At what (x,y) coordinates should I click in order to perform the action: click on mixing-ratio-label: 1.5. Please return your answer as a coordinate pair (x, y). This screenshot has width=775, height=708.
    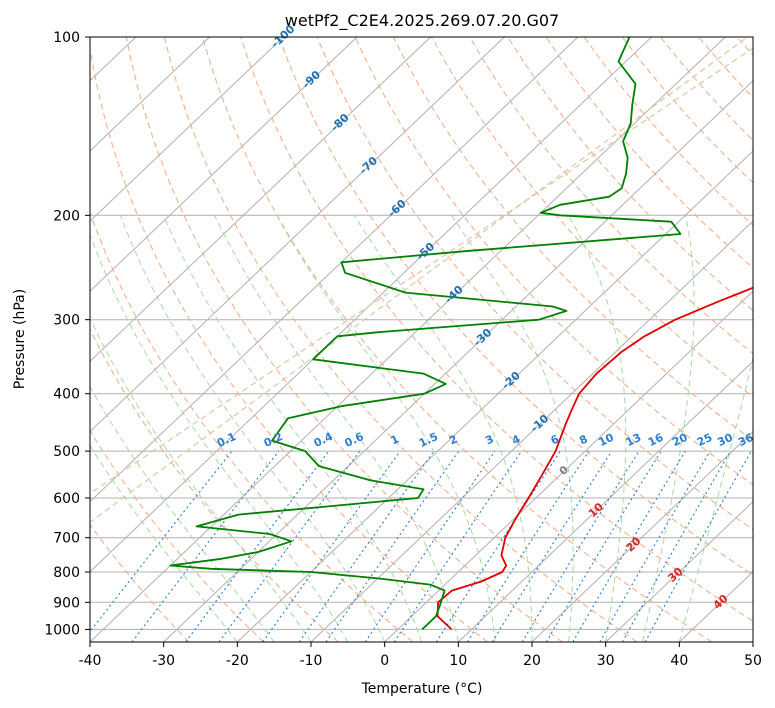
    Looking at the image, I should click on (428, 440).